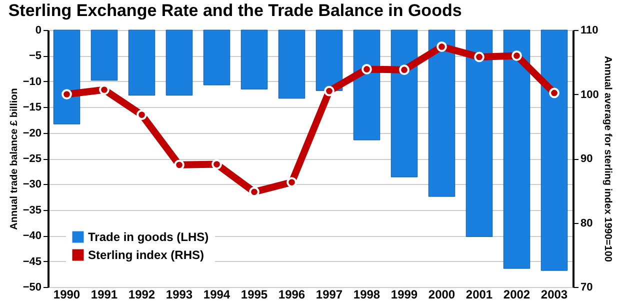 The image size is (621, 304). Describe the element at coordinates (32, 184) in the screenshot. I see `y-tick-label: −30` at that location.